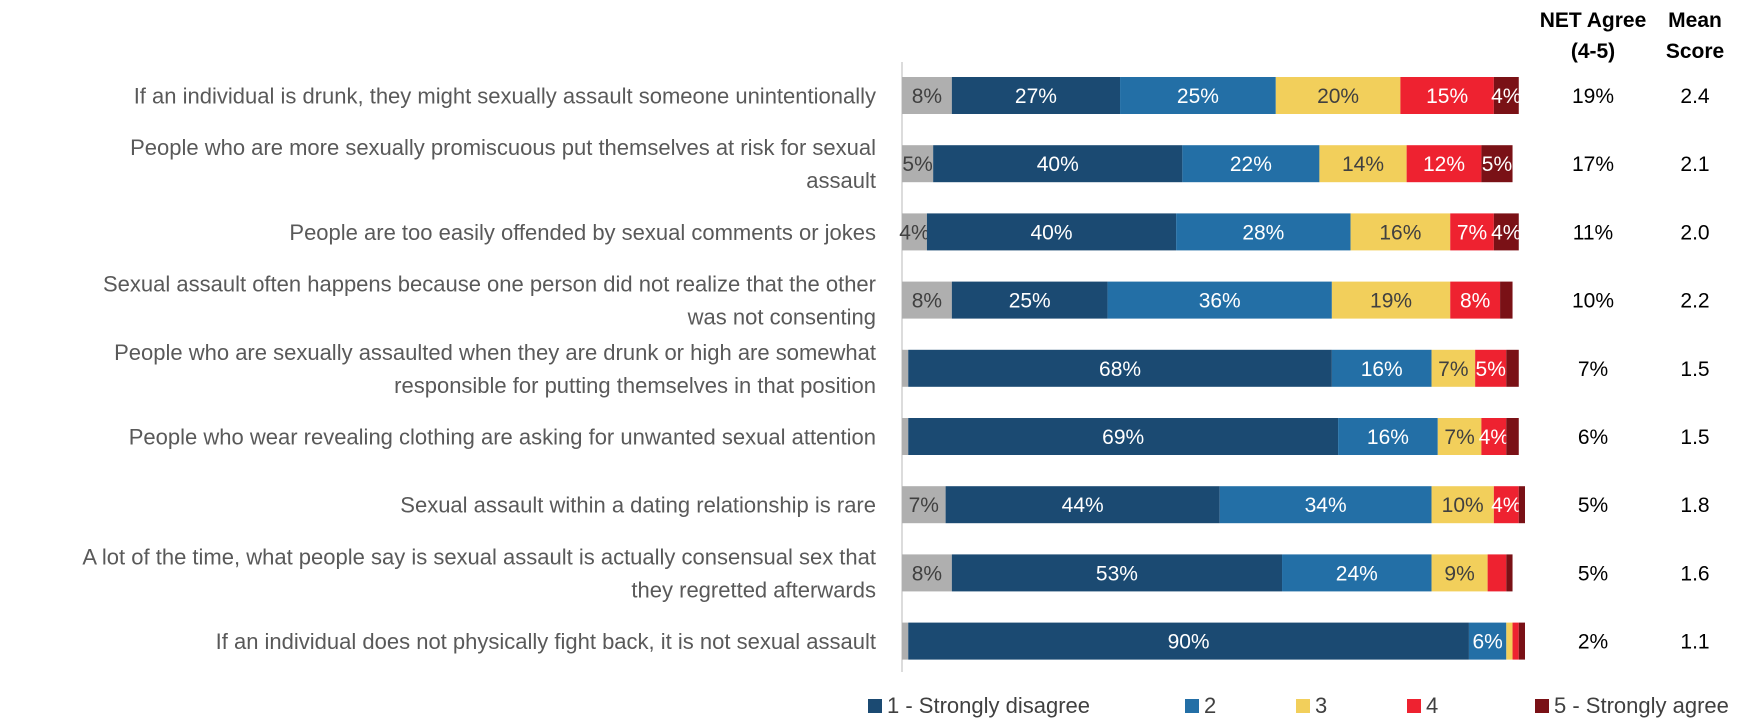 The width and height of the screenshot is (1739, 721). What do you see at coordinates (988, 705) in the screenshot?
I see `legend-label: 1 - Strongly disagree` at bounding box center [988, 705].